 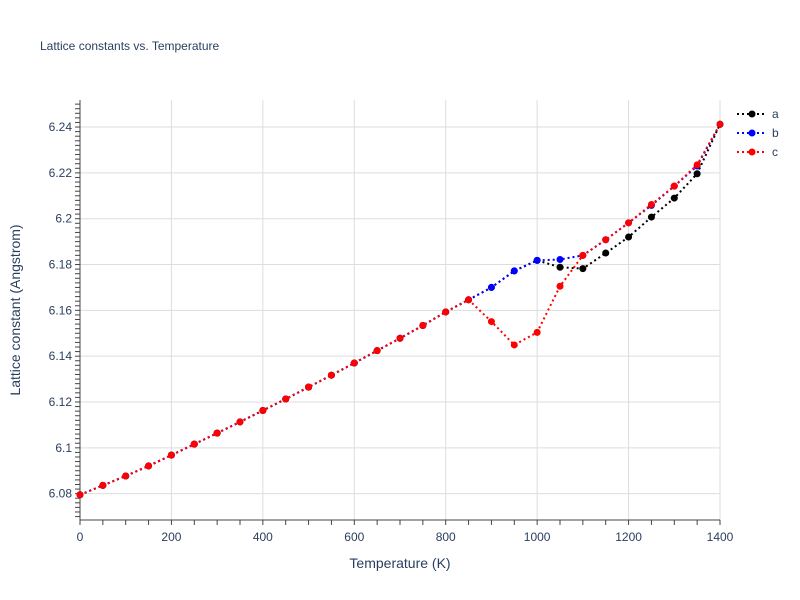 What do you see at coordinates (171, 537) in the screenshot?
I see `x-tick-label: 200` at bounding box center [171, 537].